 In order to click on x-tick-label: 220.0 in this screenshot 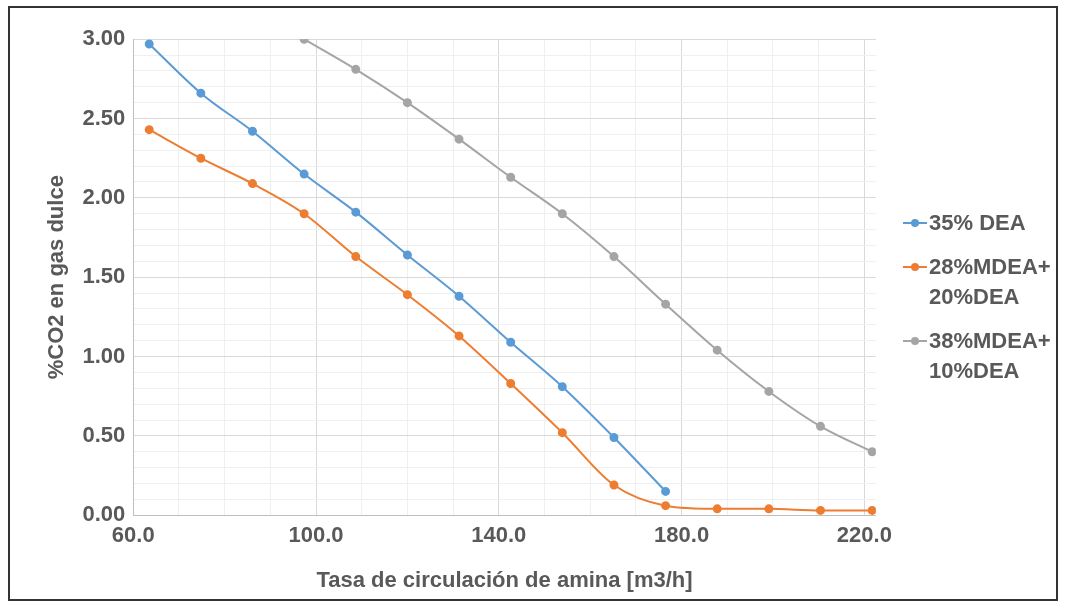, I will do `click(864, 535)`.